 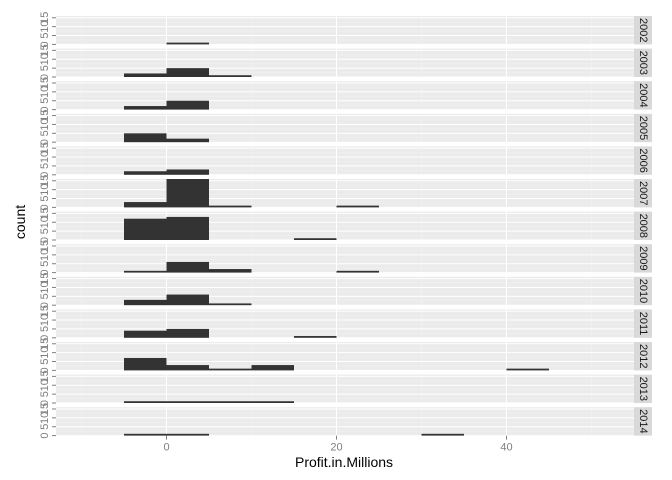 What do you see at coordinates (643, 291) in the screenshot?
I see `facet-strip-label: 2010` at bounding box center [643, 291].